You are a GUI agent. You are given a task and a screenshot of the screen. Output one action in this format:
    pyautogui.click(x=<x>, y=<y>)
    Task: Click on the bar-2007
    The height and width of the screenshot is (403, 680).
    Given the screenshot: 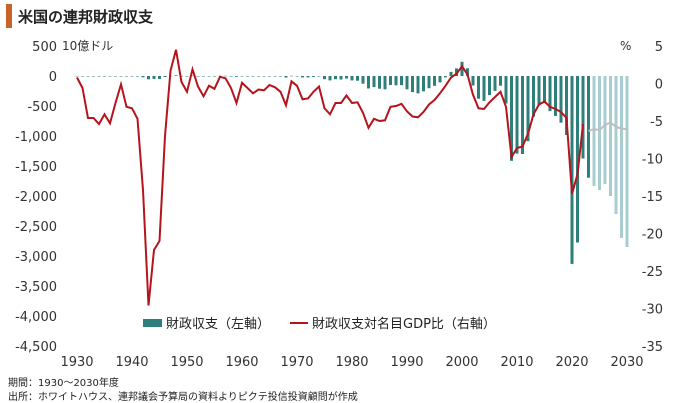 What is the action you would take?
    pyautogui.click(x=500, y=81)
    